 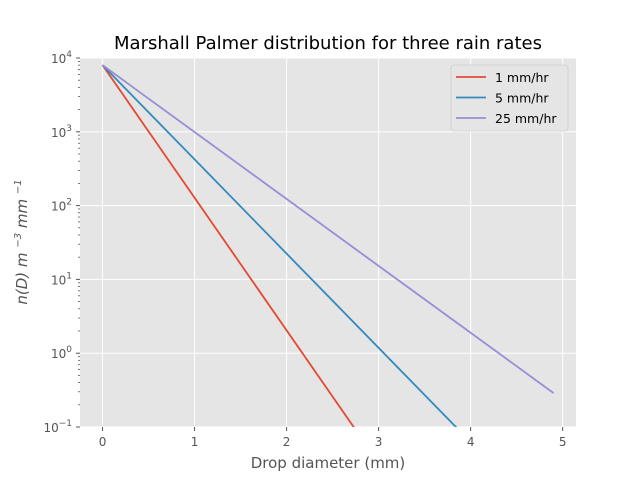 What do you see at coordinates (563, 442) in the screenshot?
I see `x-tick-label: 5` at bounding box center [563, 442].